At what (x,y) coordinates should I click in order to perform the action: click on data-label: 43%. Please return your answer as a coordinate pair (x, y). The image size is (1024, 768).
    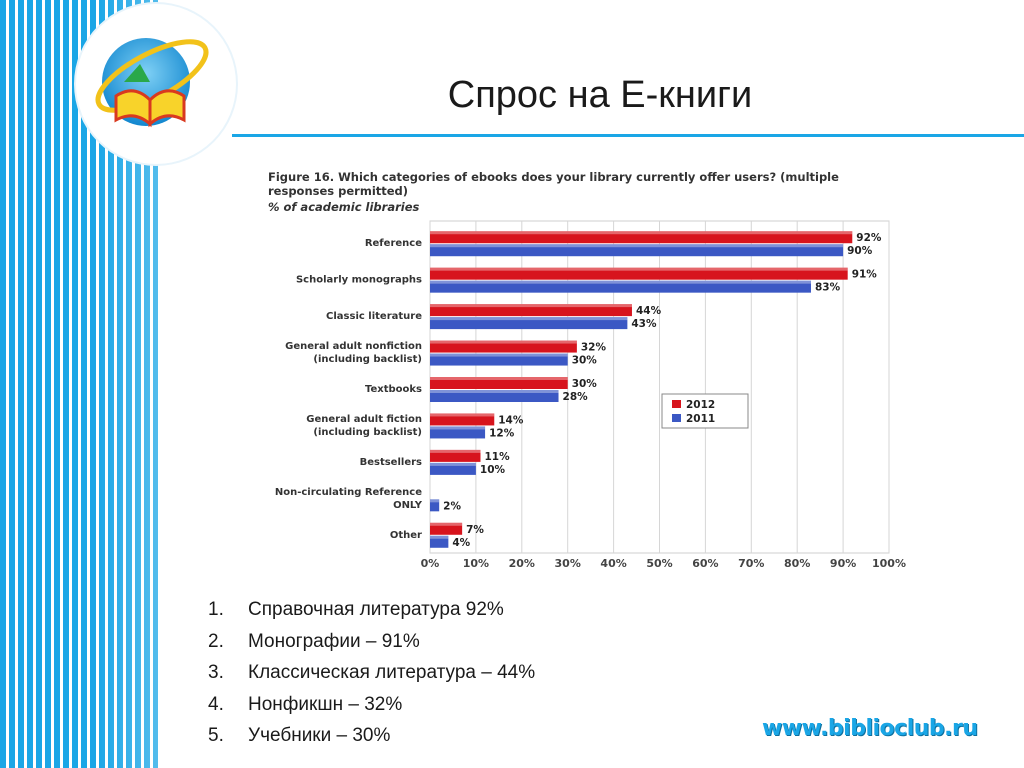
    Looking at the image, I should click on (644, 324).